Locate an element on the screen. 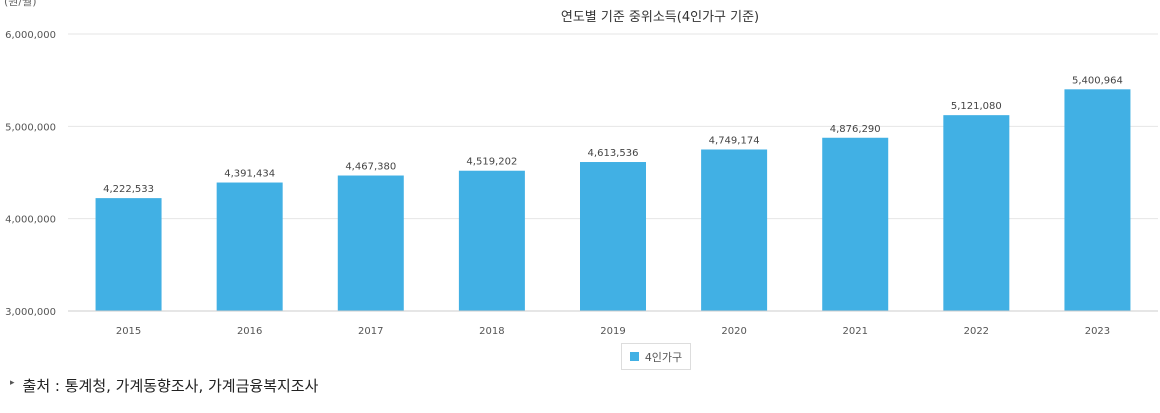 Image resolution: width=1160 pixels, height=413 pixels. x-tick-label-2018: 2018 is located at coordinates (491, 331).